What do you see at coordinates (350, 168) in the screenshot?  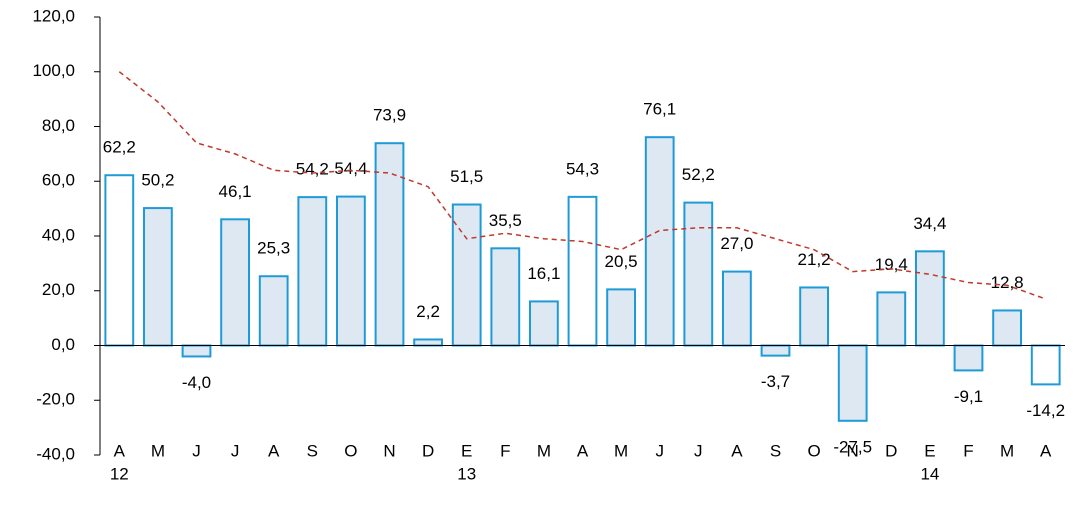 I see `value-label: 54,4` at bounding box center [350, 168].